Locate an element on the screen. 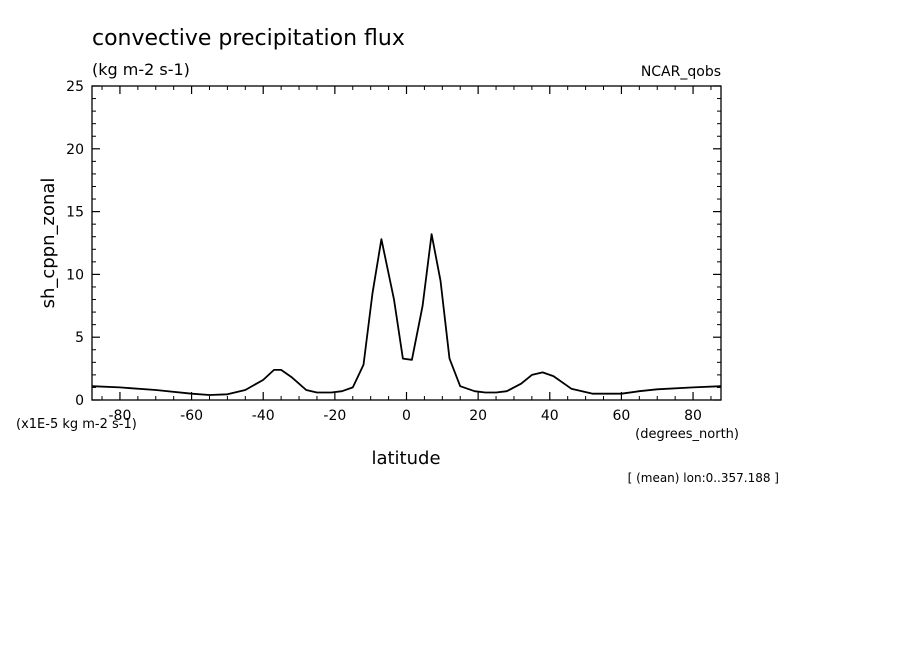  x-unit-label: (degrees_north) is located at coordinates (687, 434).